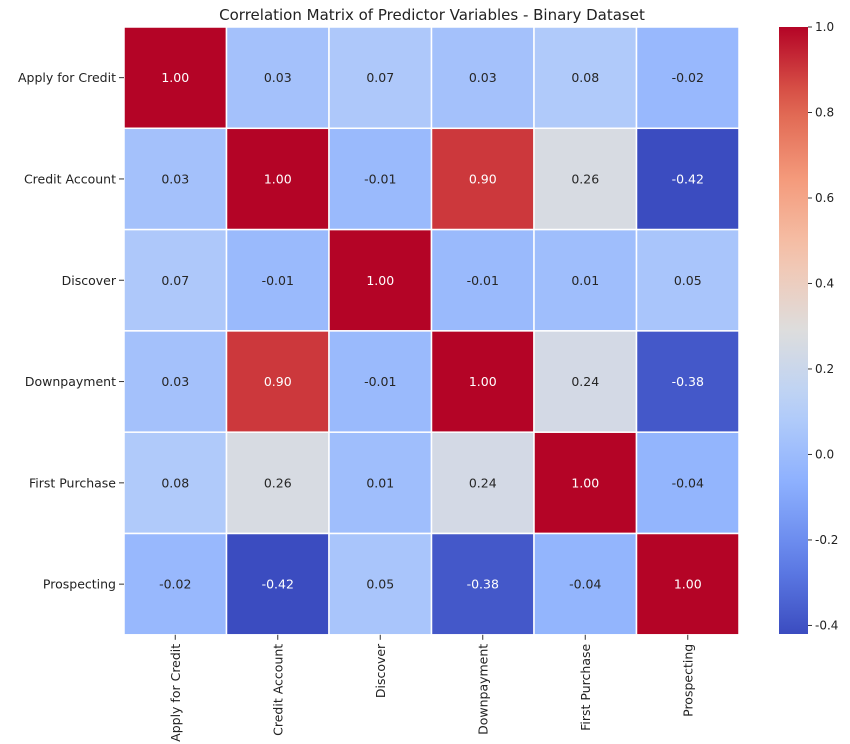 This screenshot has height=744, width=850. What do you see at coordinates (585, 686) in the screenshot?
I see `x-tick-label: First Purchase` at bounding box center [585, 686].